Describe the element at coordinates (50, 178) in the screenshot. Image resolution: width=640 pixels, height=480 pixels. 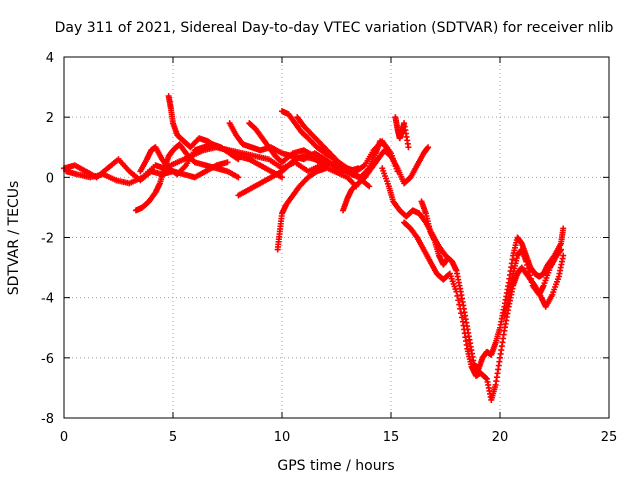
I see `y-tick-label: 0` at that location.